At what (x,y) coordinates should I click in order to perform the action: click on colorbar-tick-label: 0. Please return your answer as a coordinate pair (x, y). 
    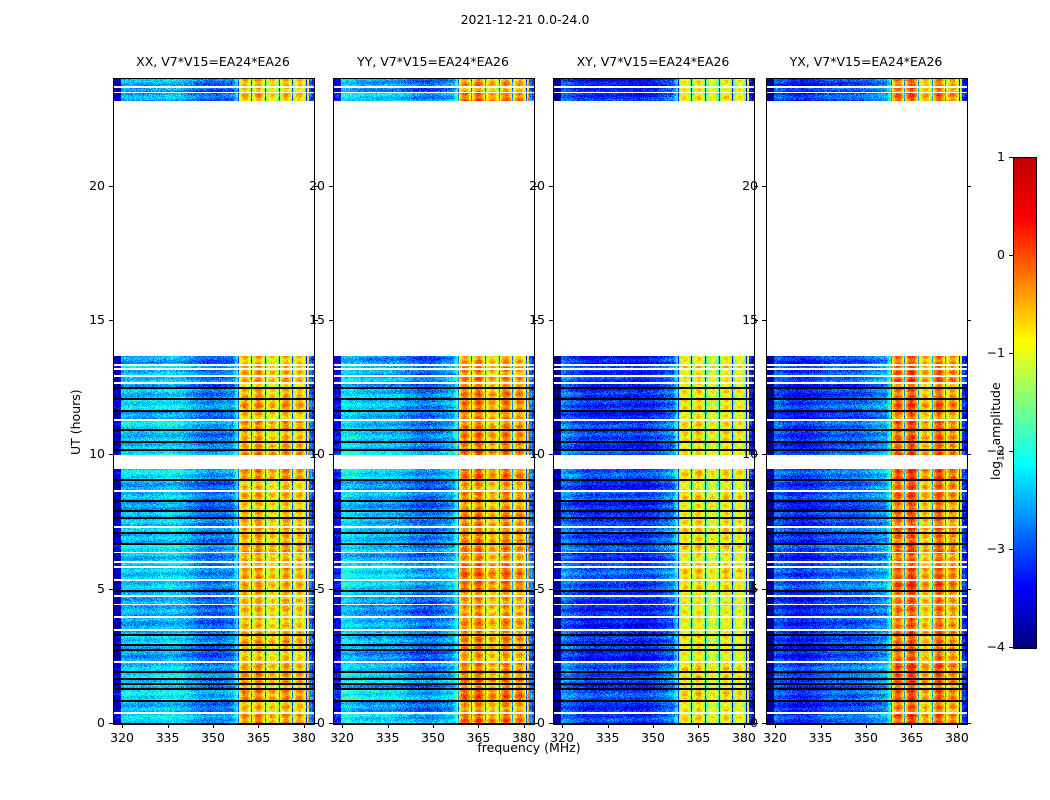
    Looking at the image, I should click on (1001, 254).